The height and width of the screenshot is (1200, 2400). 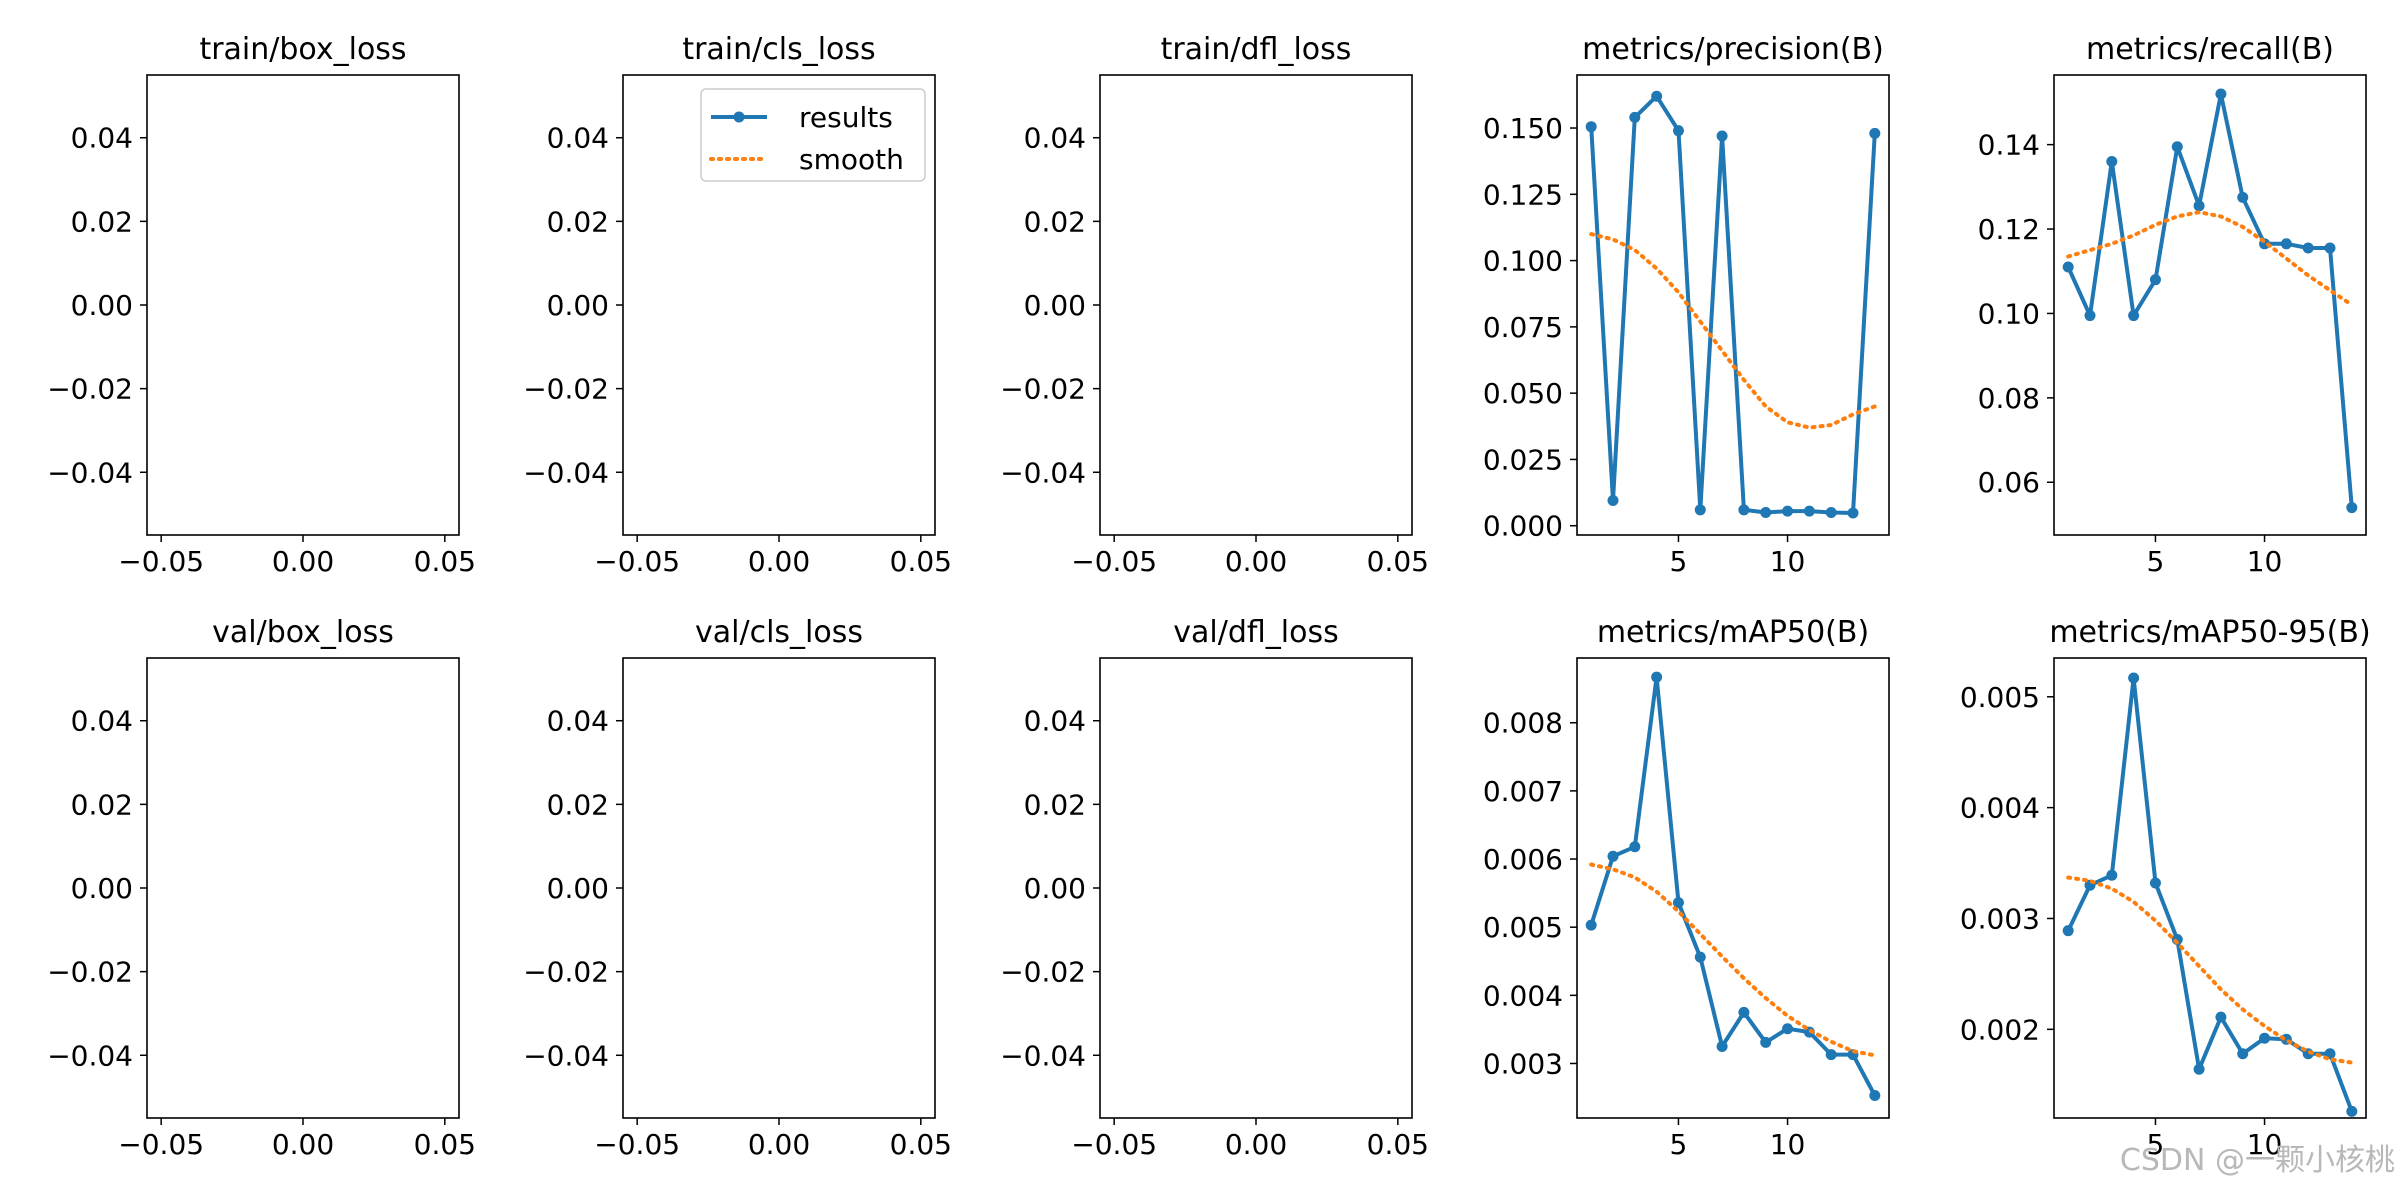 I want to click on y-tick-label: 0.004, so click(x=1523, y=995).